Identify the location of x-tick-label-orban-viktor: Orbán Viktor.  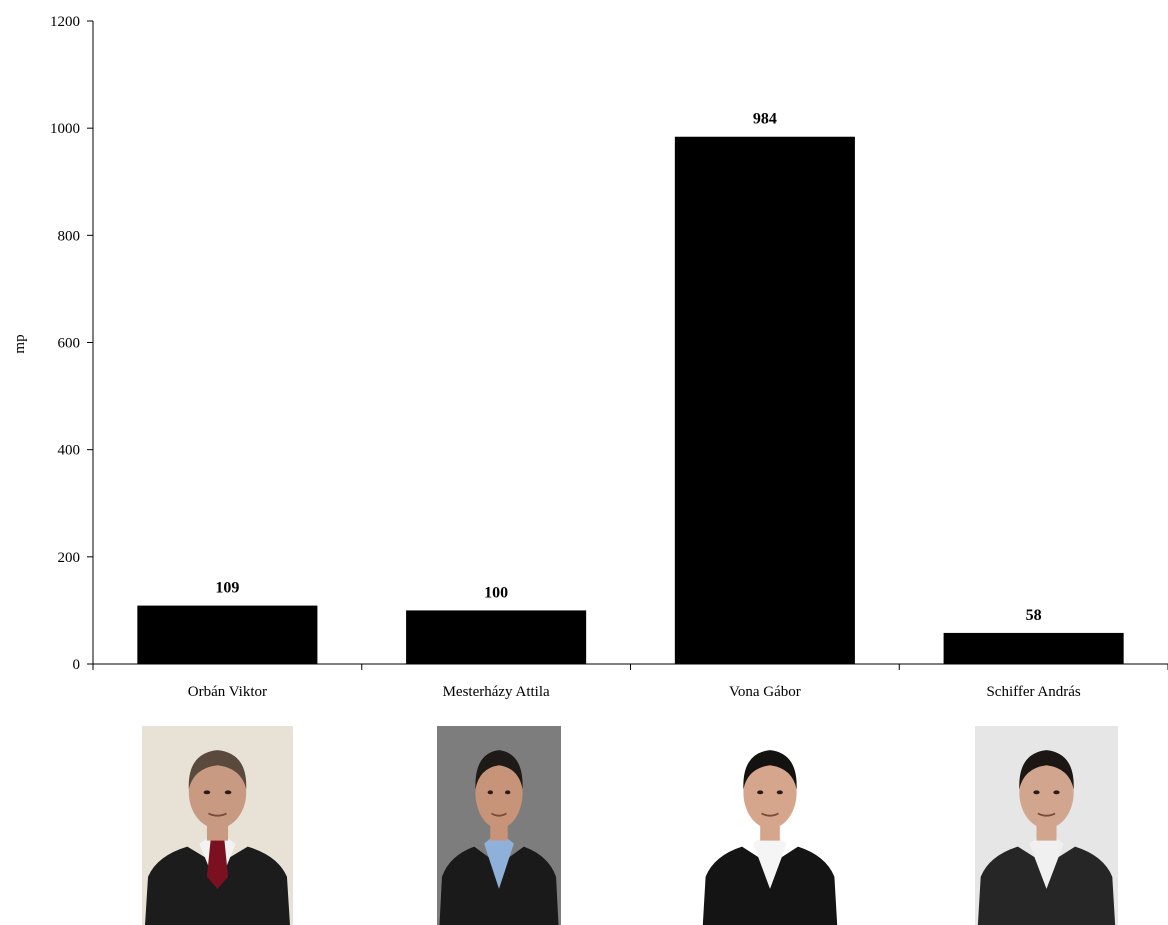
(227, 692).